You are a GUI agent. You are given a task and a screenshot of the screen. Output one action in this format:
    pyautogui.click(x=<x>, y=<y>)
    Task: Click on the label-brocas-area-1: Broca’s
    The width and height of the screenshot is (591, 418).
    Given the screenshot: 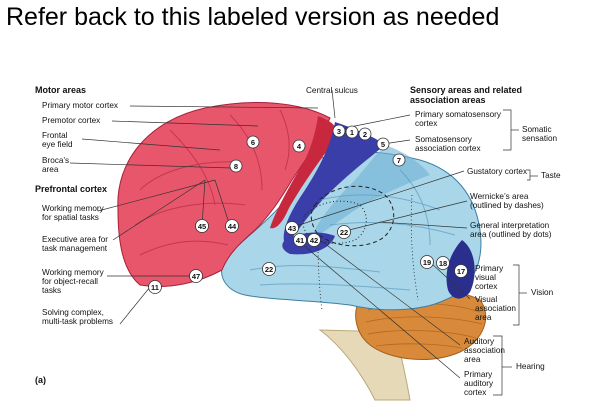 What is the action you would take?
    pyautogui.click(x=56, y=160)
    